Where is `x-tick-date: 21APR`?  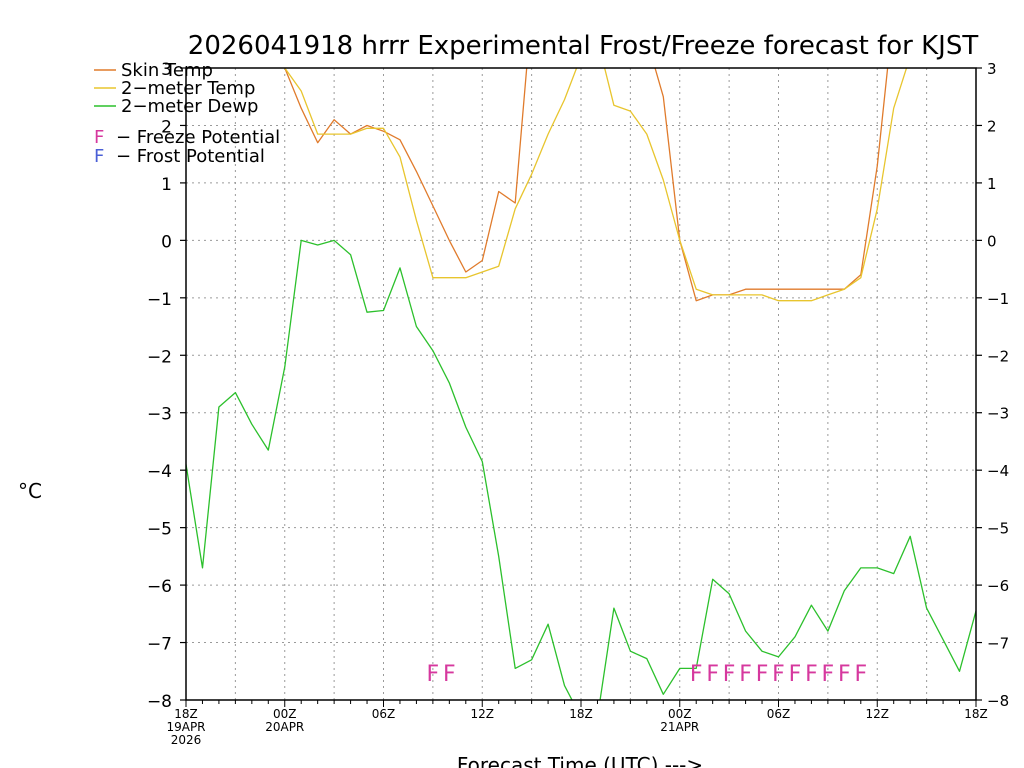 x-tick-date: 21APR is located at coordinates (679, 727).